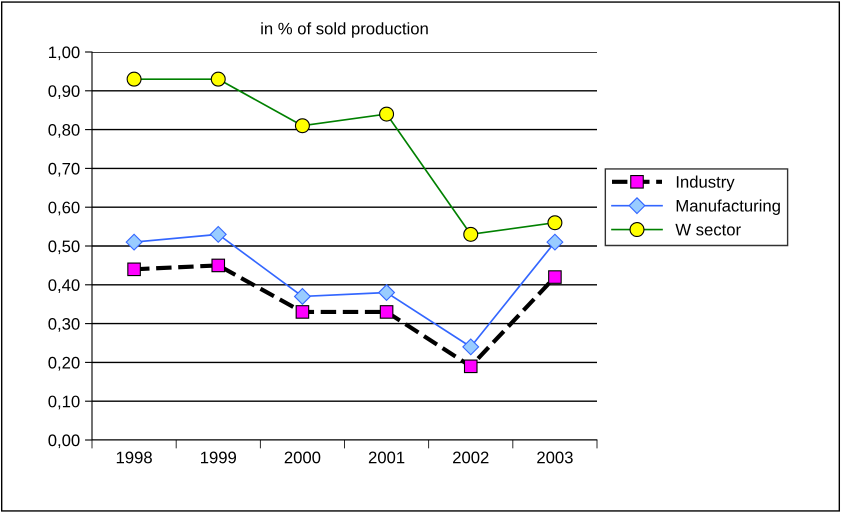  I want to click on legend-label: Manufacturing, so click(728, 207).